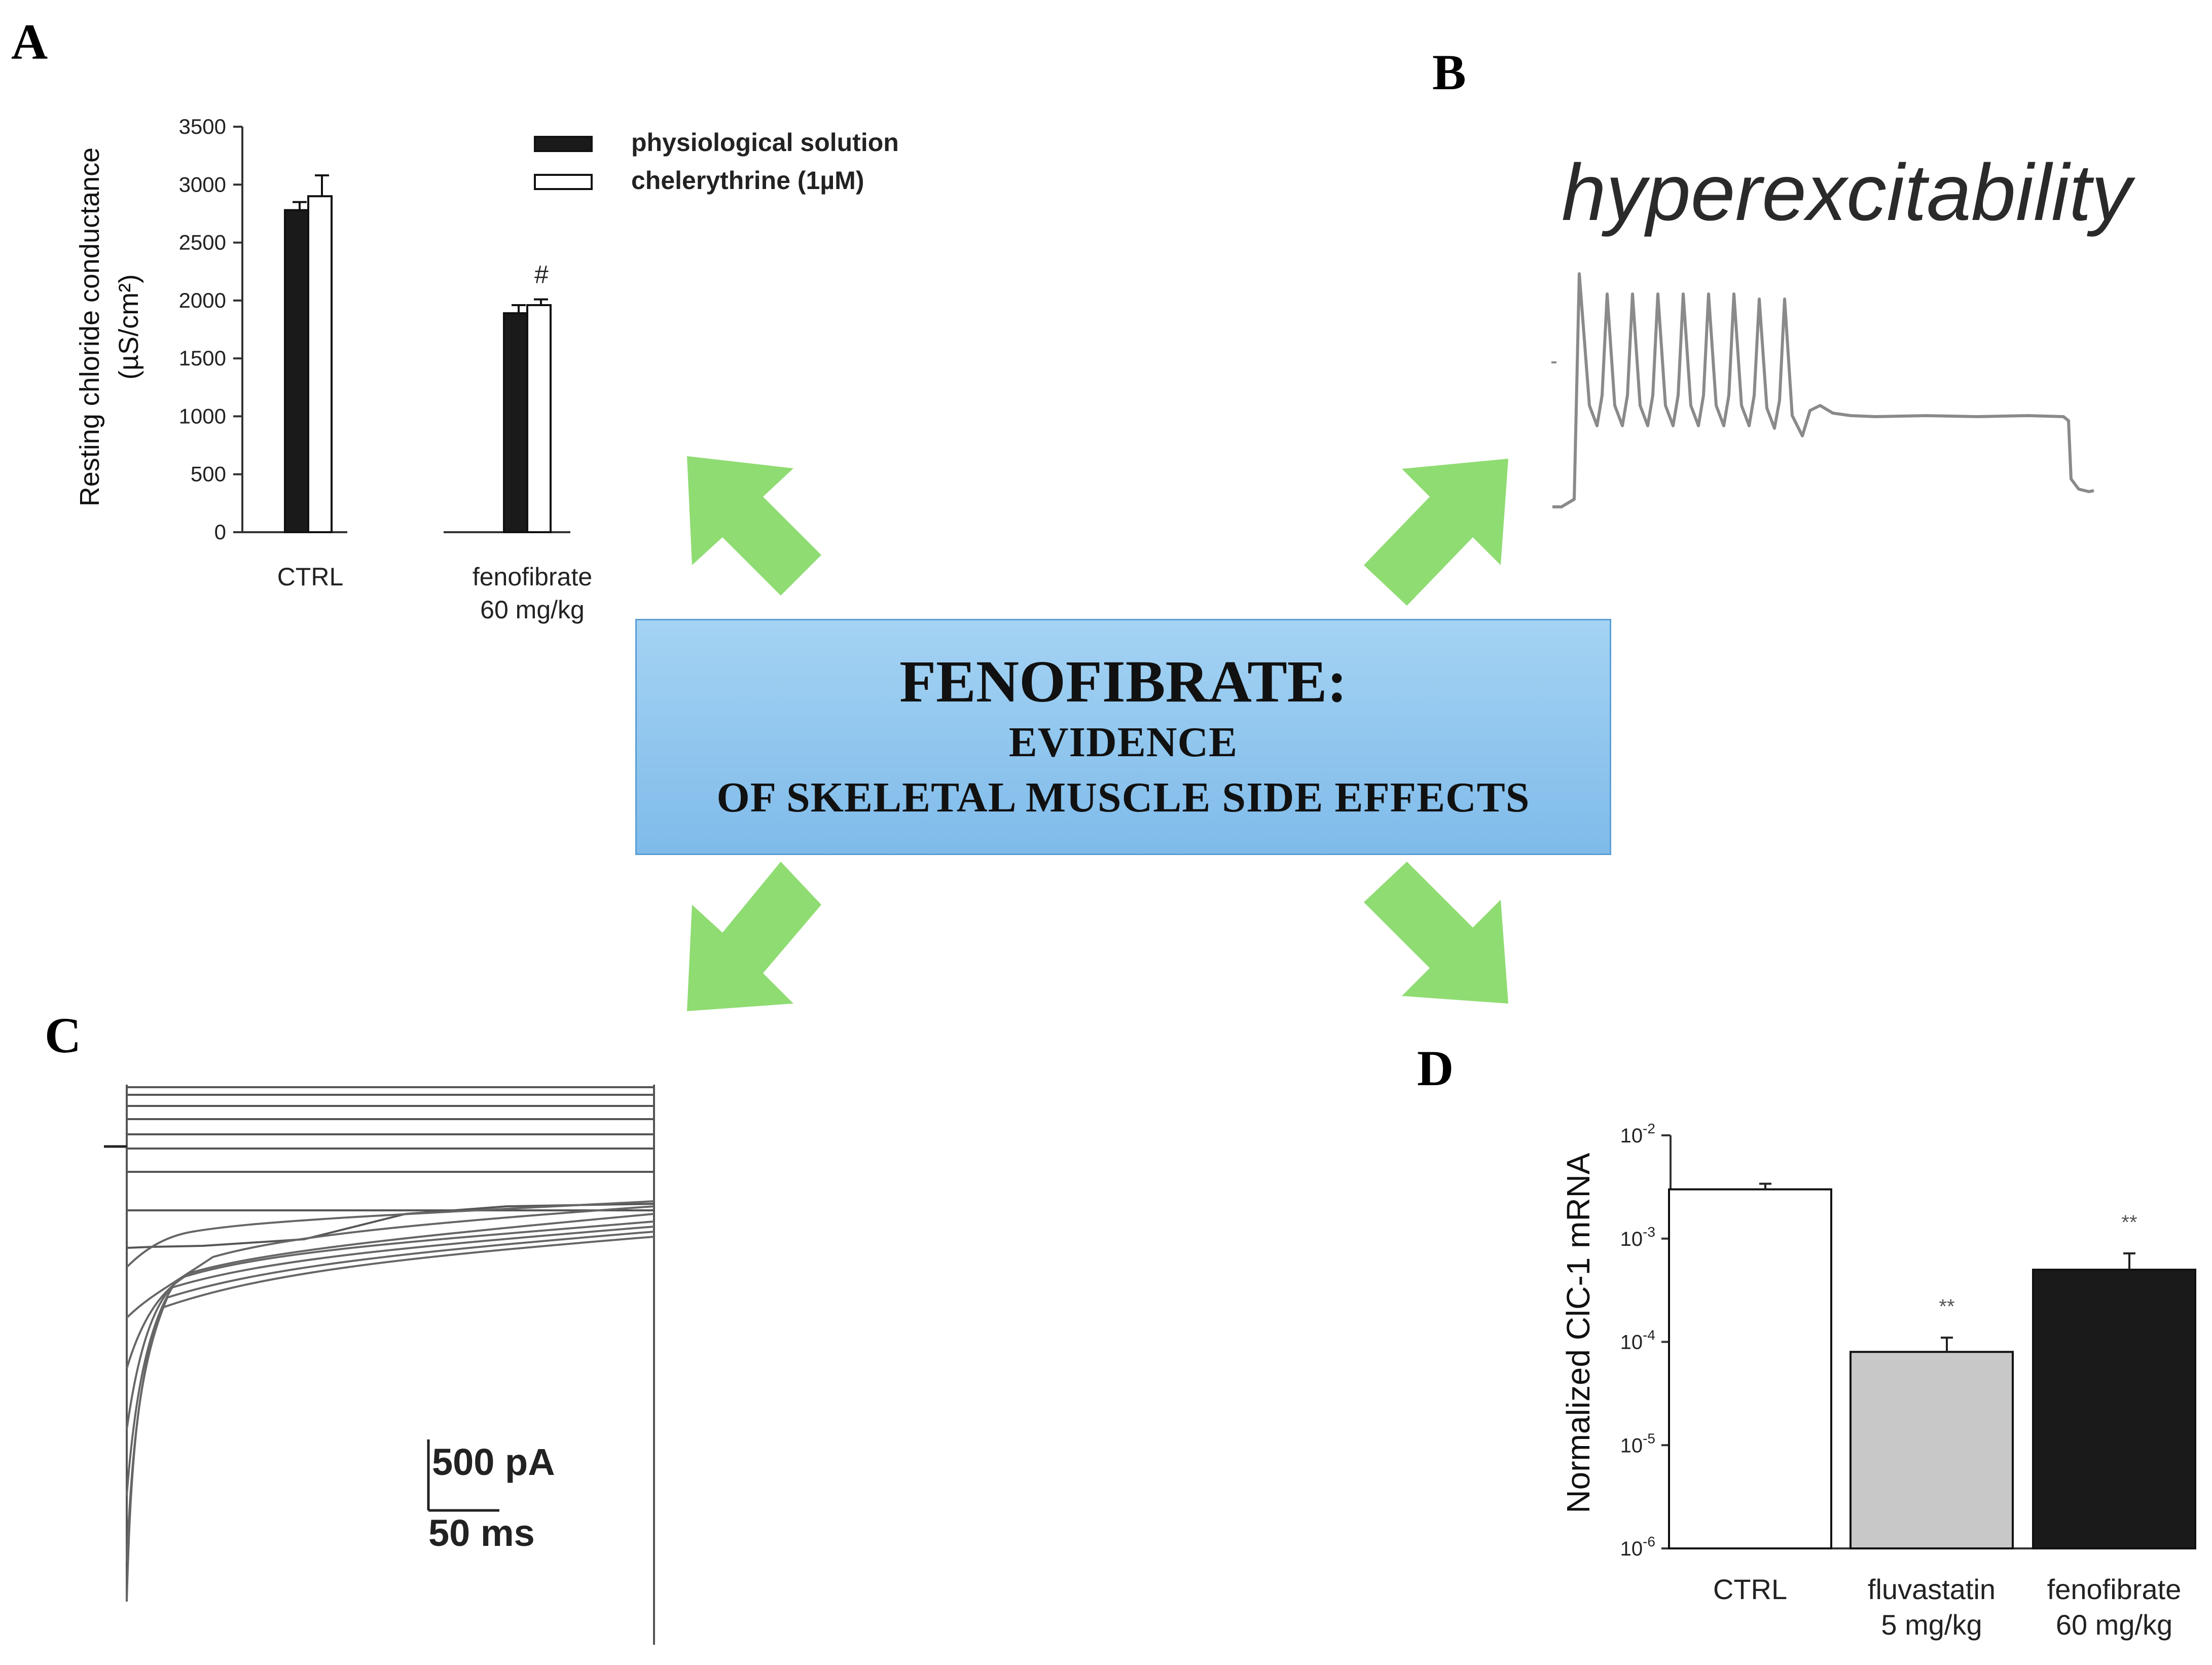  What do you see at coordinates (1637, 1341) in the screenshot?
I see `d-y-tick-label: 10⁻⁴` at bounding box center [1637, 1341].